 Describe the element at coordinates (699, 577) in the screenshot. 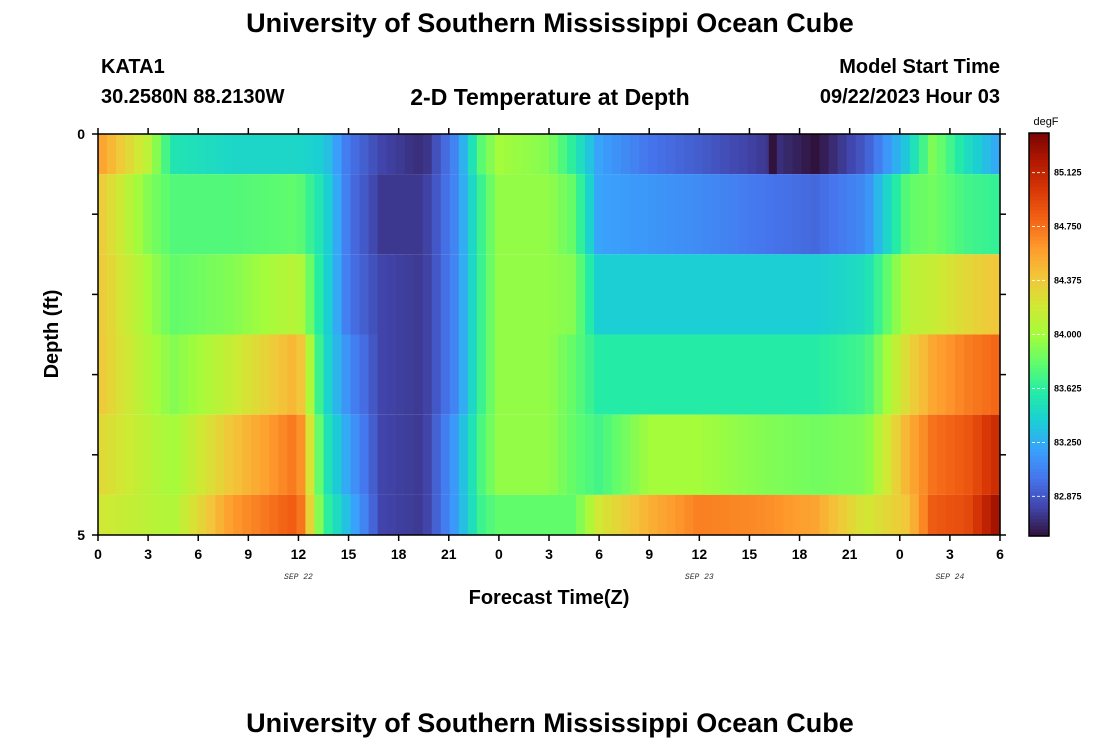

I see `x-date-label: SEP 23` at that location.